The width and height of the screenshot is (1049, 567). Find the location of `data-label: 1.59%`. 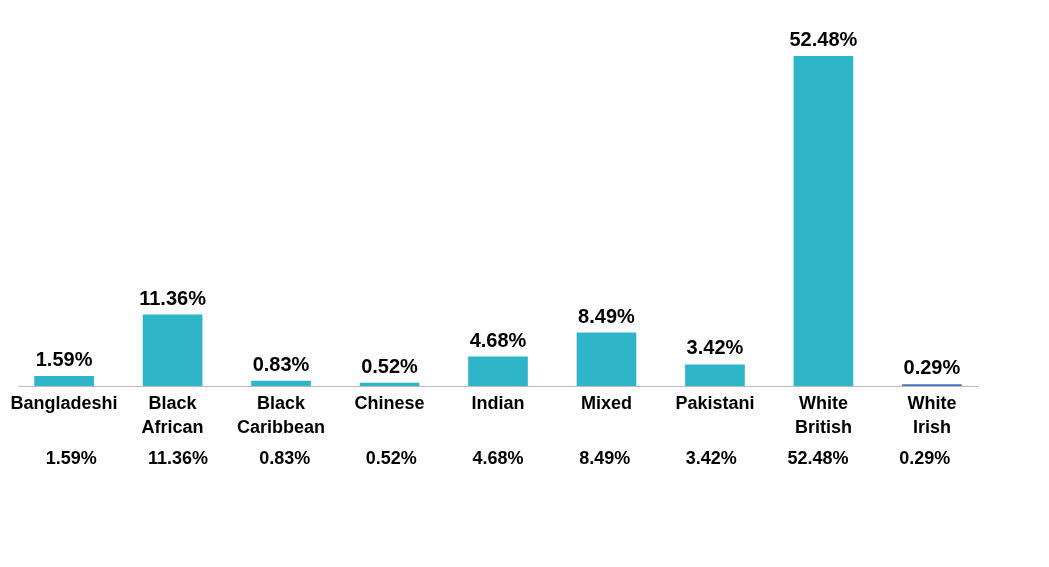

data-label: 1.59% is located at coordinates (71, 458).